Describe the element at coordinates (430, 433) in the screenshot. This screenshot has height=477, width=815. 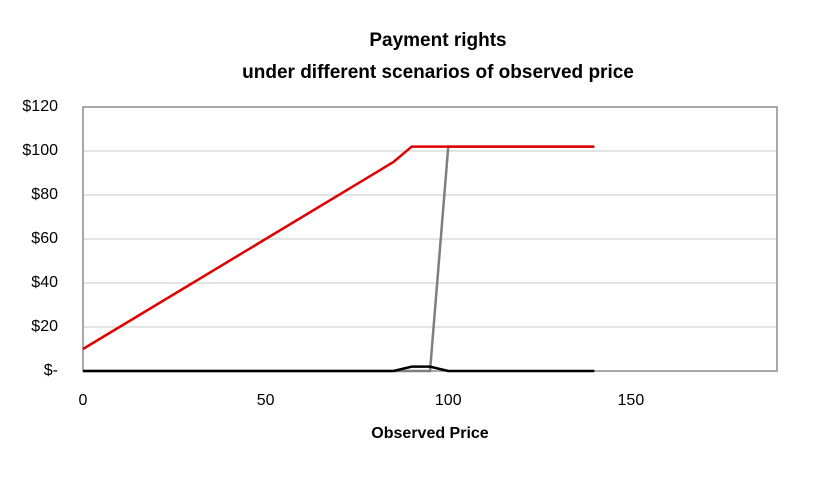
I see `x-axis-title: Observed Price` at that location.